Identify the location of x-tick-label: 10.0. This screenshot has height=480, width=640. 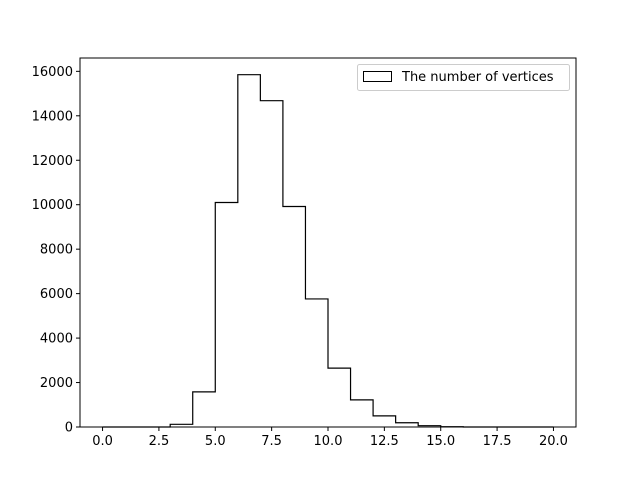
(328, 441).